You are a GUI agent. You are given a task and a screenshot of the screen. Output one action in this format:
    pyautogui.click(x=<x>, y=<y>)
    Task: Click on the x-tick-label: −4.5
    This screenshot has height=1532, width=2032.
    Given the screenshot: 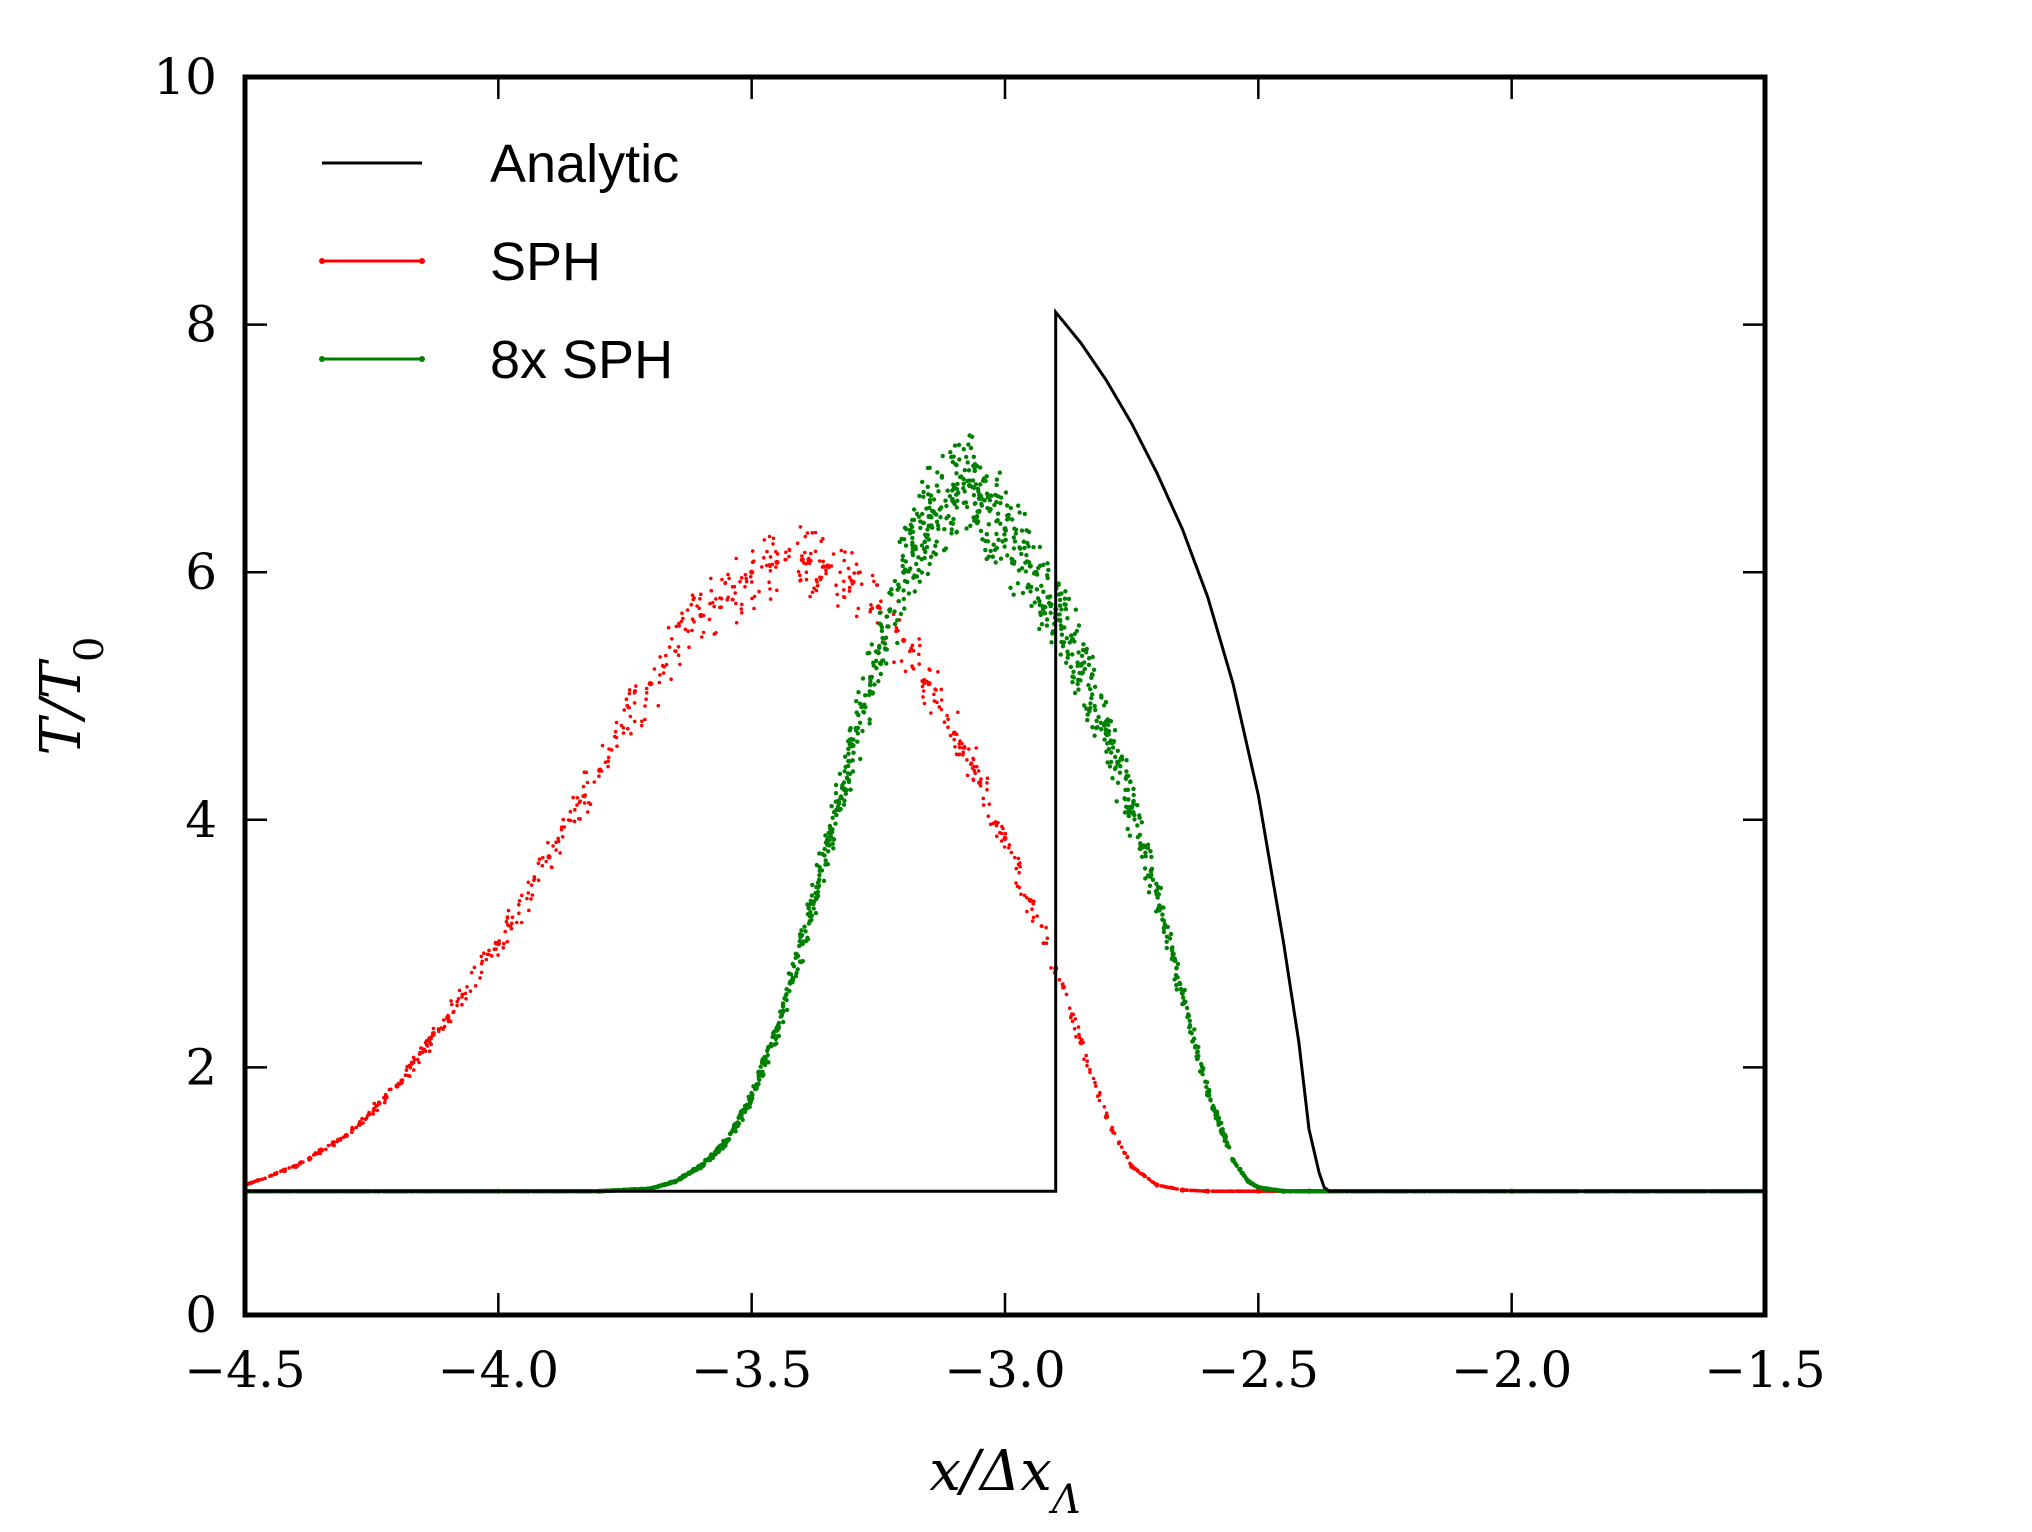 What is the action you would take?
    pyautogui.click(x=244, y=1370)
    